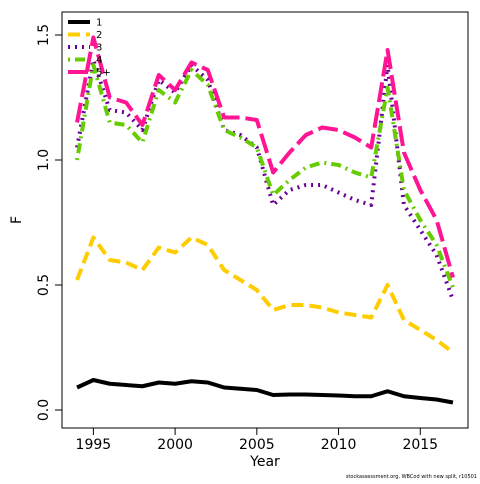 The width and height of the screenshot is (480, 484). What do you see at coordinates (420, 445) in the screenshot?
I see `x-tick-label: 2015` at bounding box center [420, 445].